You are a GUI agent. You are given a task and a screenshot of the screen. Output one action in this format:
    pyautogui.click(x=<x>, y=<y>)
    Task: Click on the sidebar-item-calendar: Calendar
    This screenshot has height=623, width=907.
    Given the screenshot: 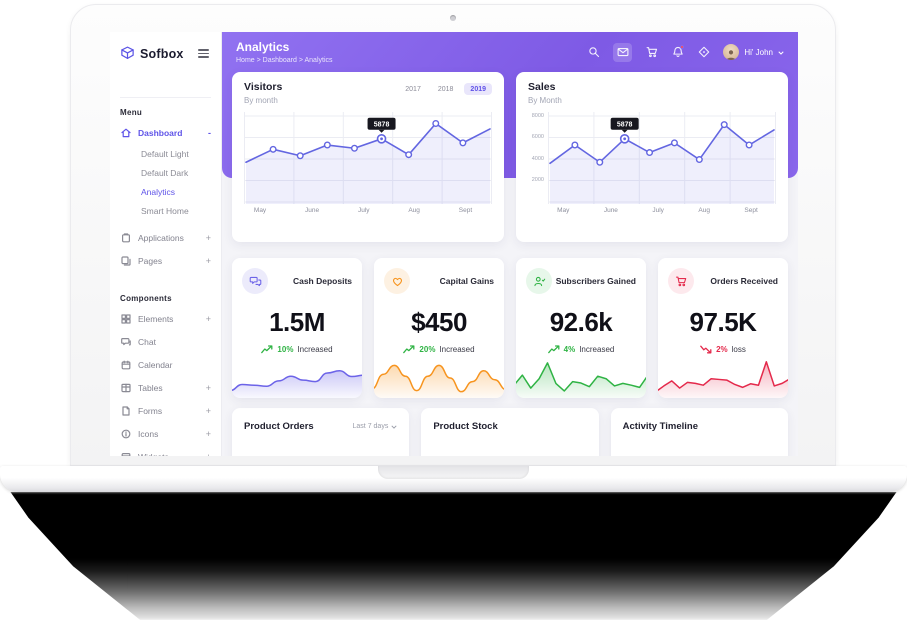 What is the action you would take?
    pyautogui.click(x=165, y=364)
    